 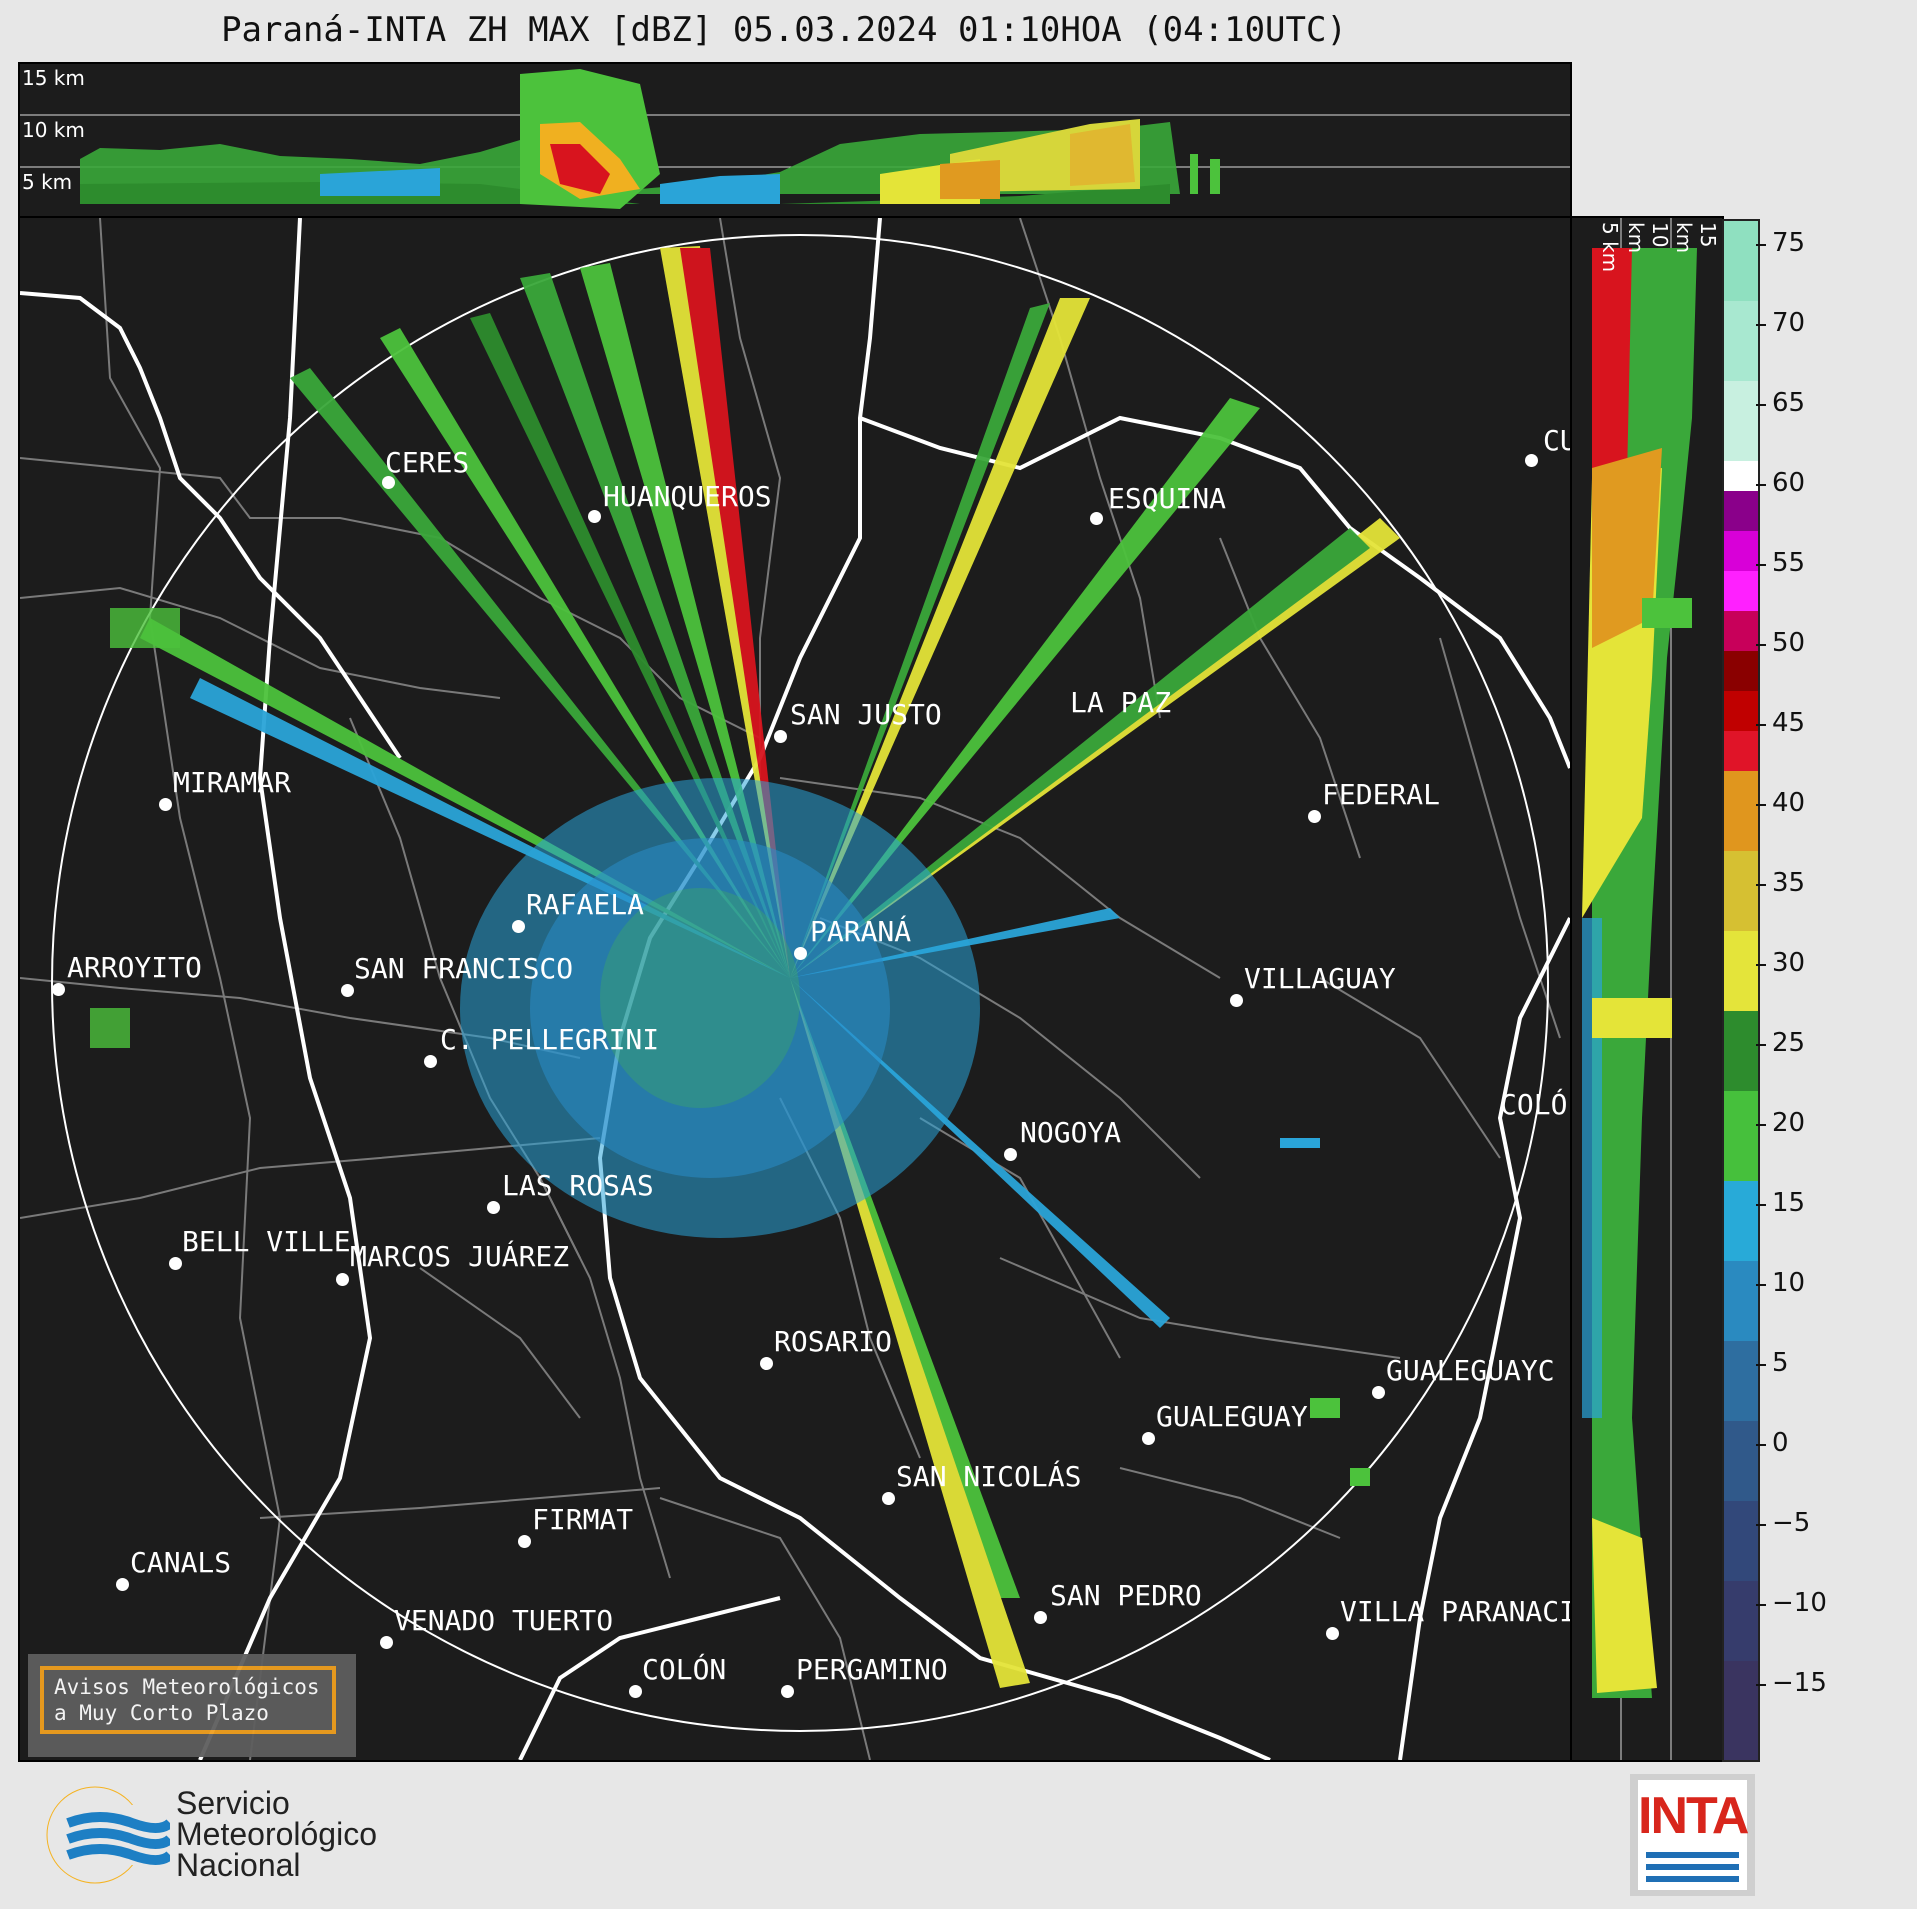 What do you see at coordinates (1789, 563) in the screenshot?
I see `colorbar-tick-label-55: 55` at bounding box center [1789, 563].